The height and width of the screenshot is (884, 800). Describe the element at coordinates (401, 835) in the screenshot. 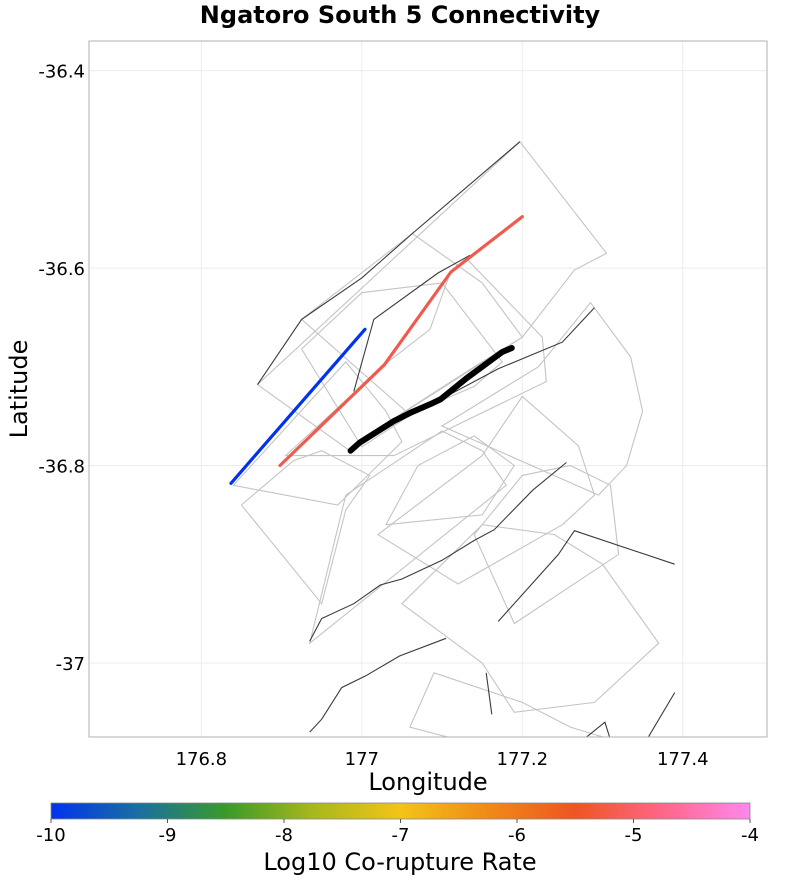

I see `colorbar-tick-label: -7` at that location.